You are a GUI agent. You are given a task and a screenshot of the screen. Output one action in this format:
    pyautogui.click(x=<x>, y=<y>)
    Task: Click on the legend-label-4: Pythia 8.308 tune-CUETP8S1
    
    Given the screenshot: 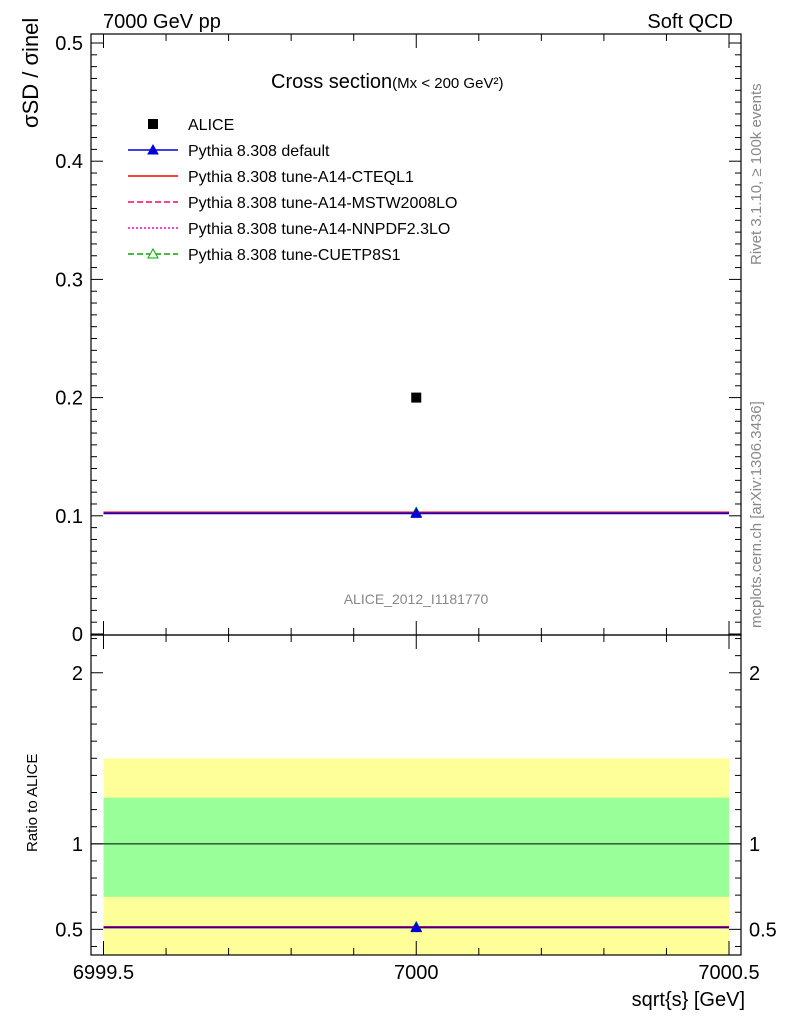 What is the action you would take?
    pyautogui.click(x=294, y=255)
    